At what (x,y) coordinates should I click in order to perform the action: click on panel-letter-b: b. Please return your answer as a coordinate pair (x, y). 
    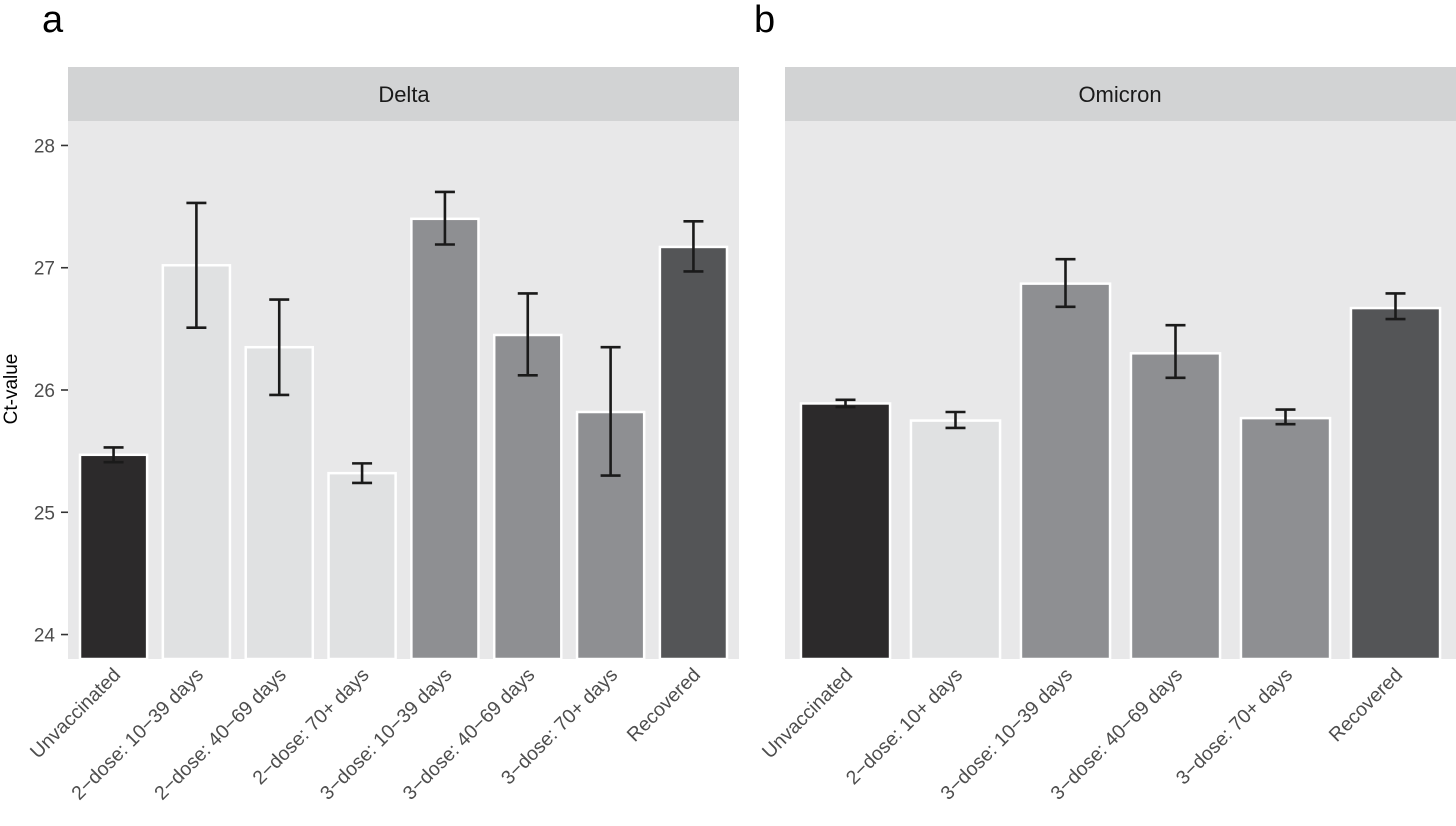
    Looking at the image, I should click on (764, 20).